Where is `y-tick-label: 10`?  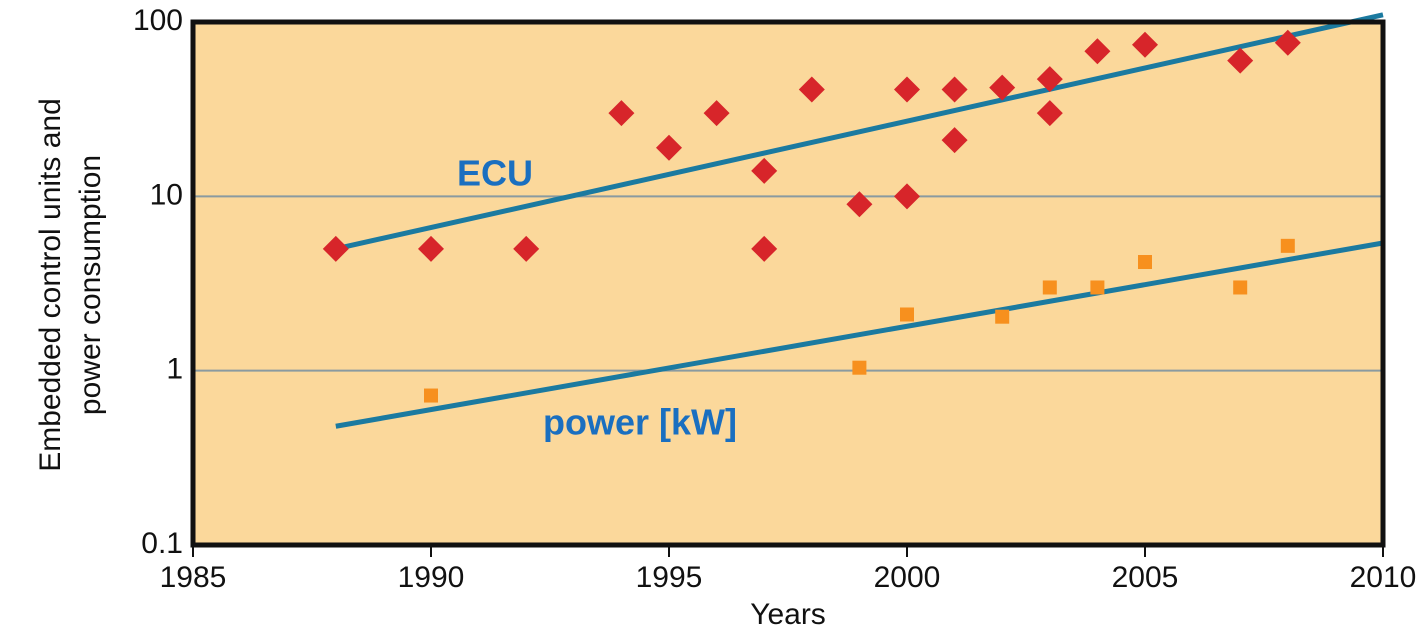
y-tick-label: 10 is located at coordinates (166, 194).